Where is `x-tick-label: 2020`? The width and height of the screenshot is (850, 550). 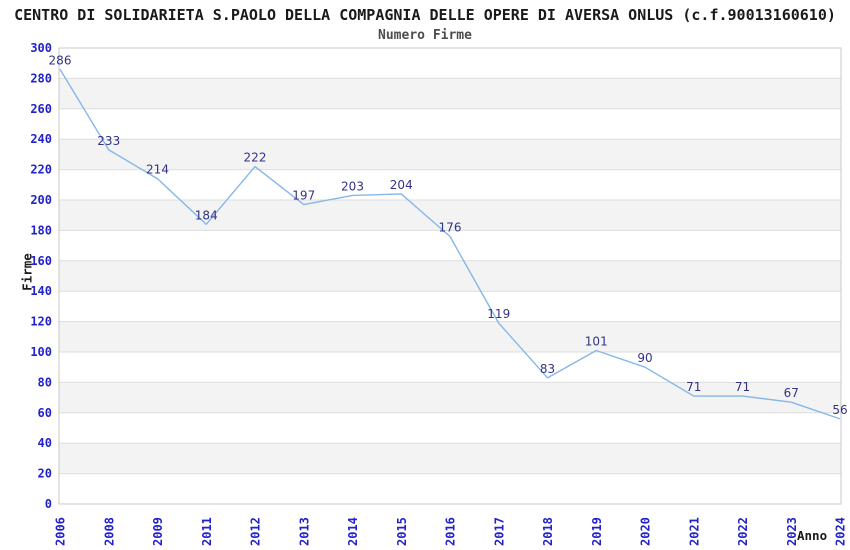 x-tick-label: 2020 is located at coordinates (646, 531).